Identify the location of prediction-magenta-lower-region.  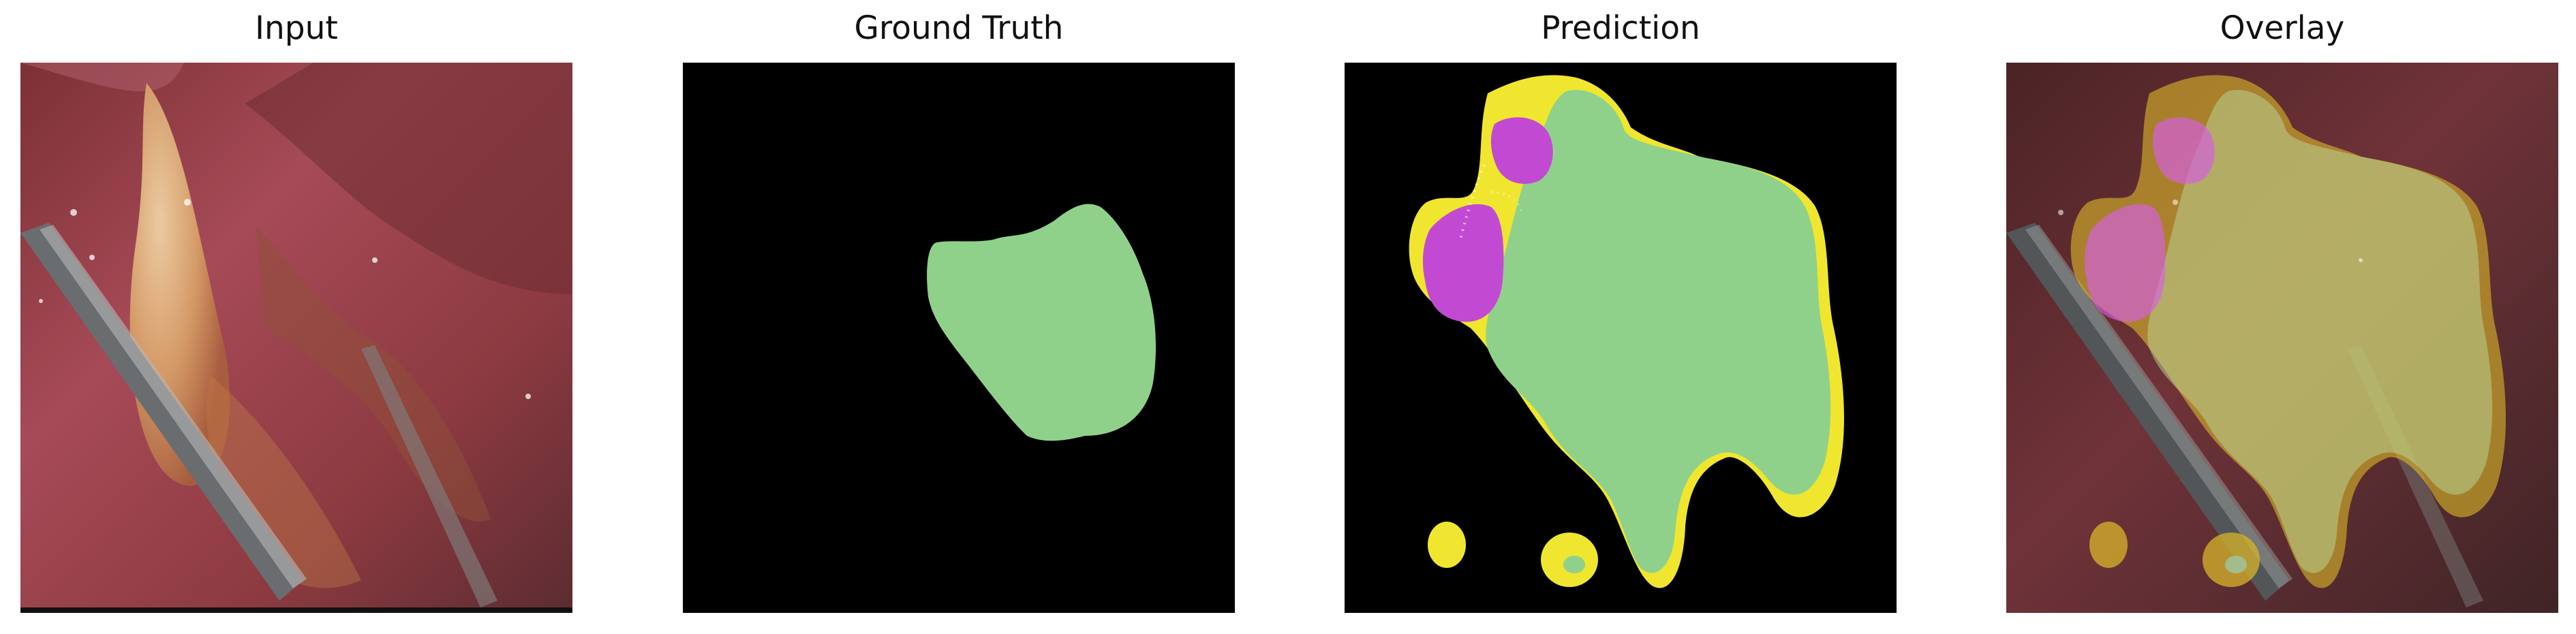
(1463, 263).